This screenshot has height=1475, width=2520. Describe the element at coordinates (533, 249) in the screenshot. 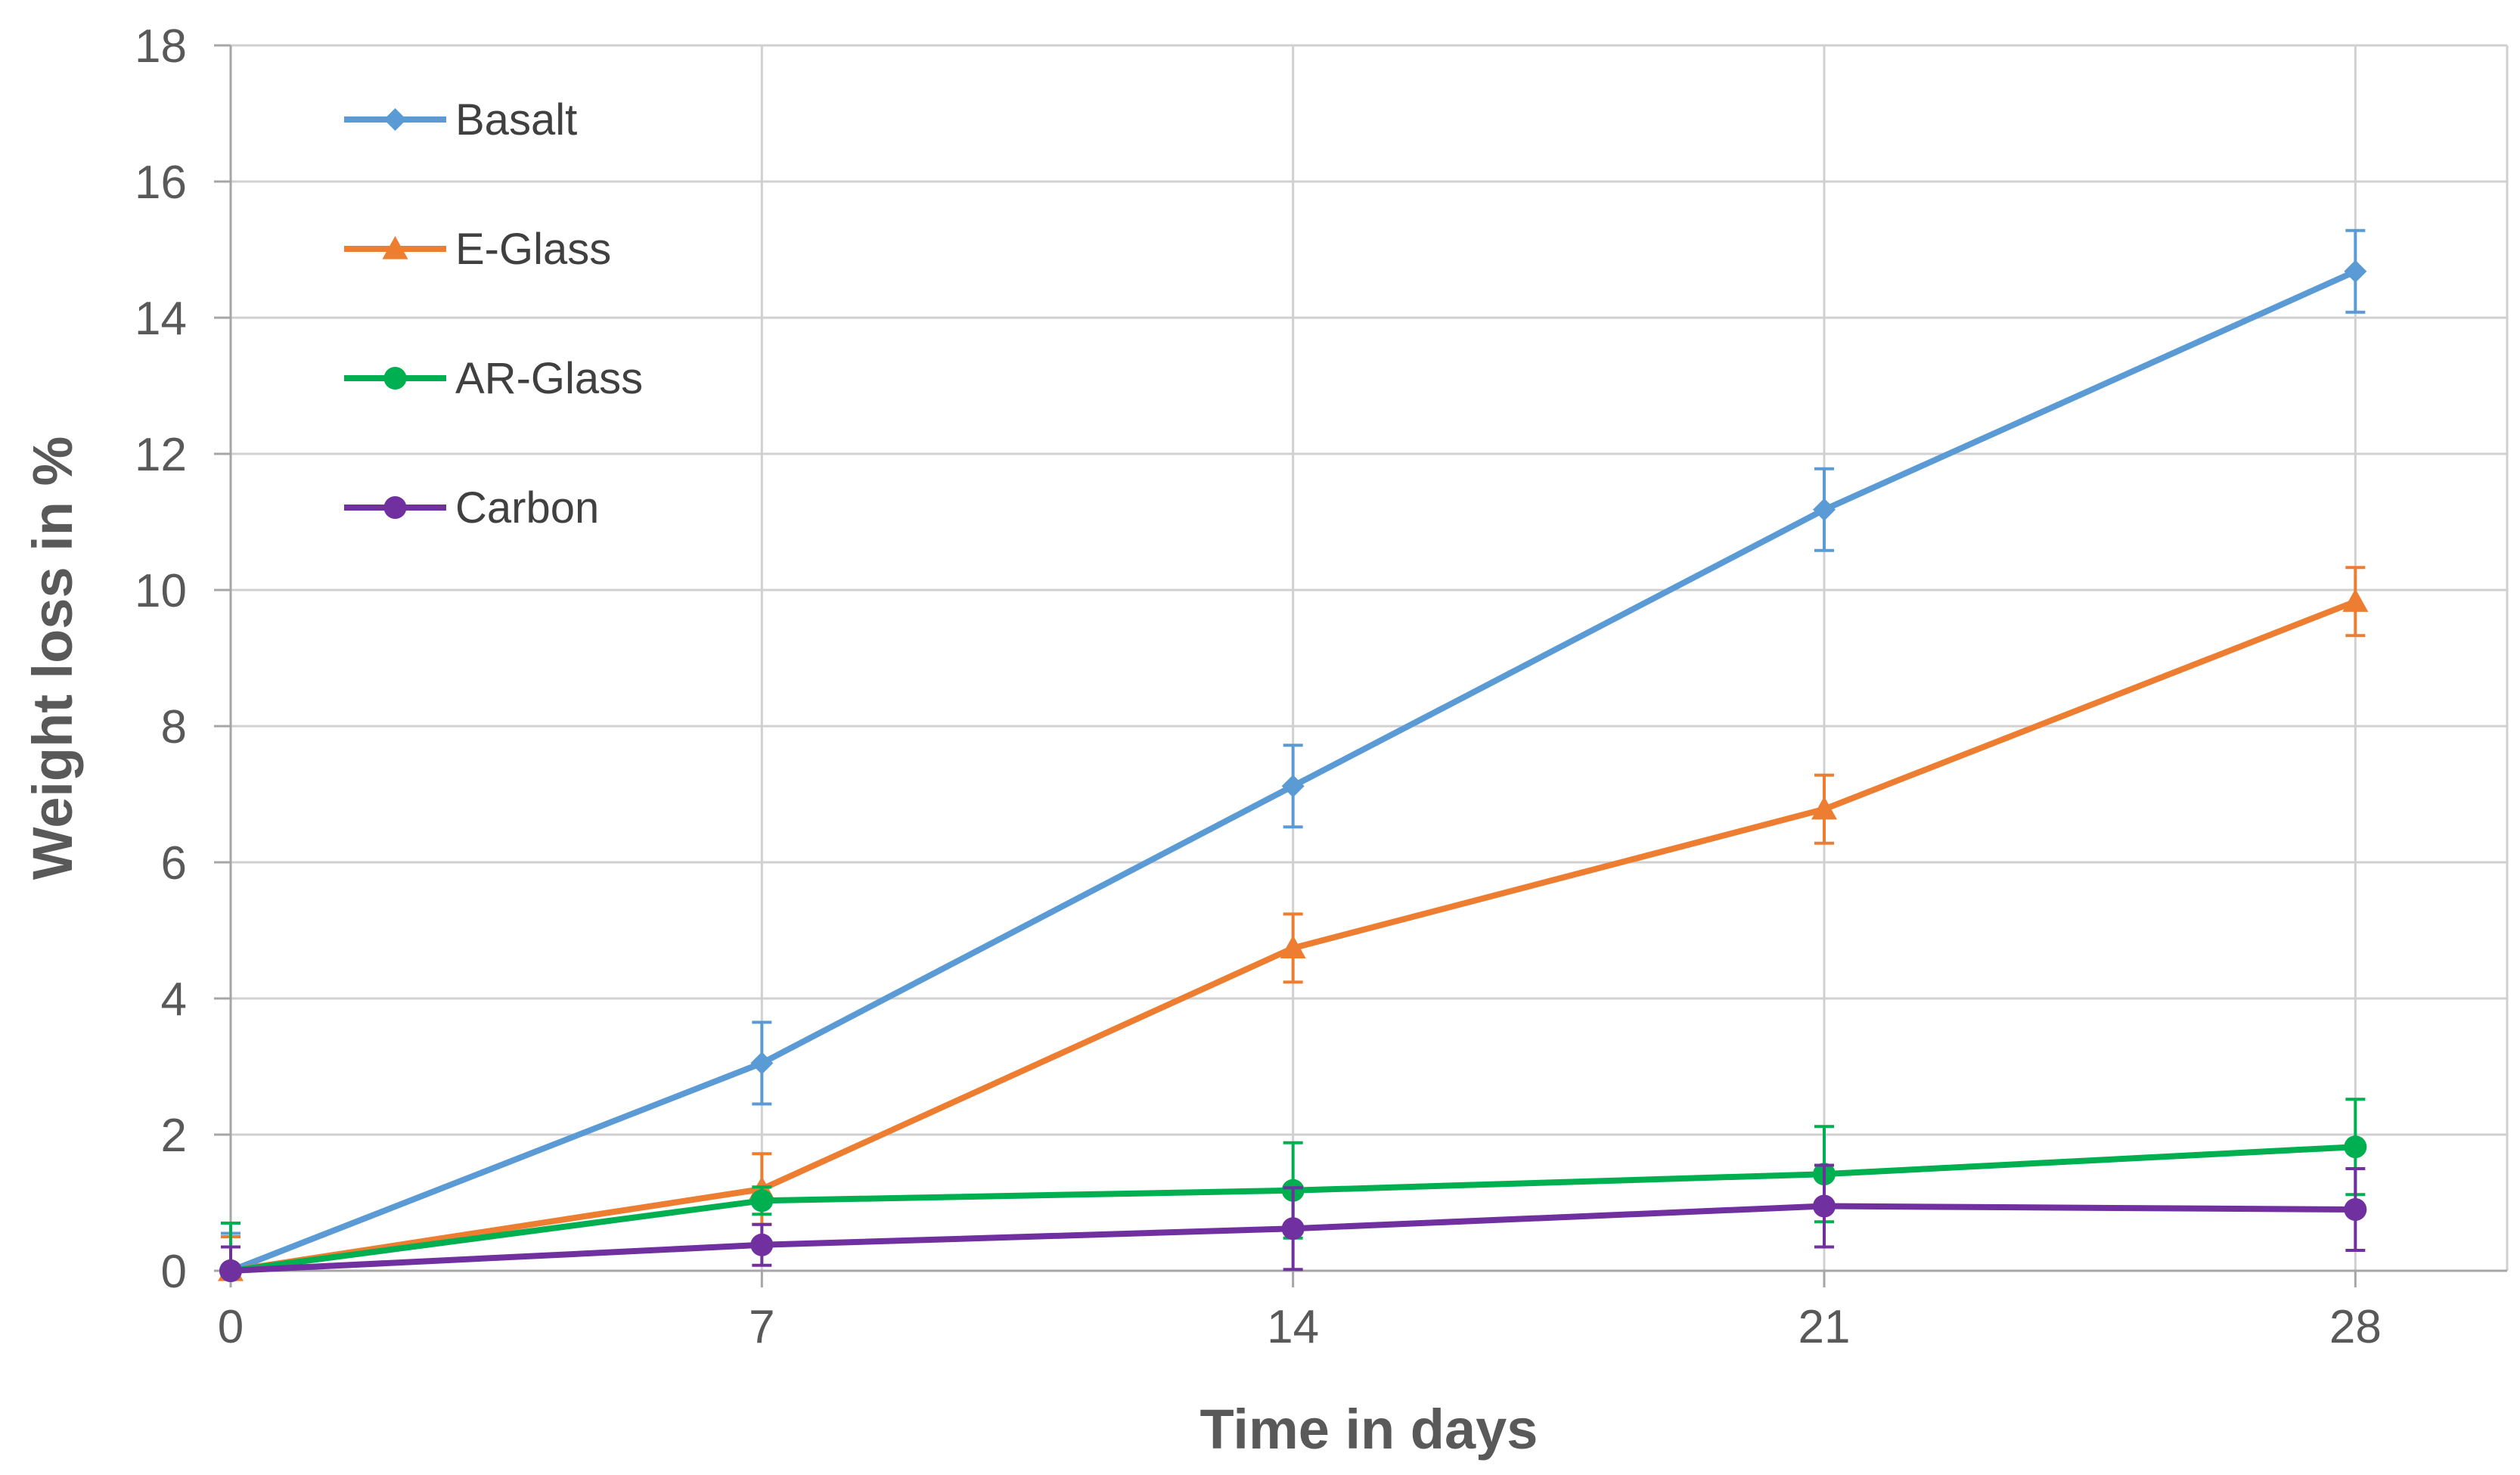

I see `legend-label: E-Glass` at that location.